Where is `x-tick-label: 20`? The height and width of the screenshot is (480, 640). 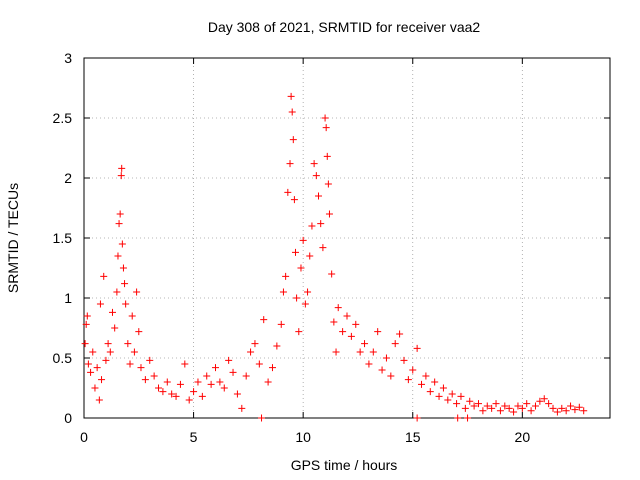 x-tick-label: 20 is located at coordinates (523, 437).